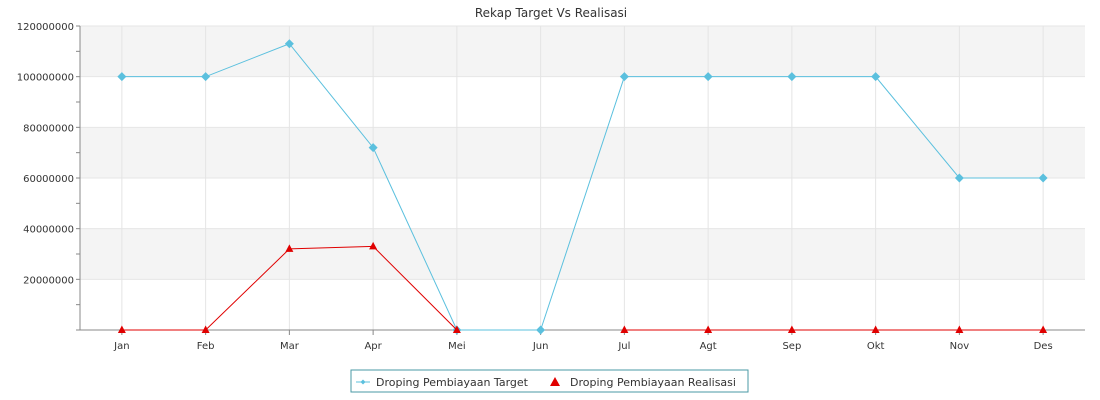 Image resolution: width=1100 pixels, height=400 pixels. Describe the element at coordinates (582, 346) in the screenshot. I see `x-axis-ticks: Jan Feb Mar Apr Mei Jun Jul Agt Sep Okt Nov Des` at that location.